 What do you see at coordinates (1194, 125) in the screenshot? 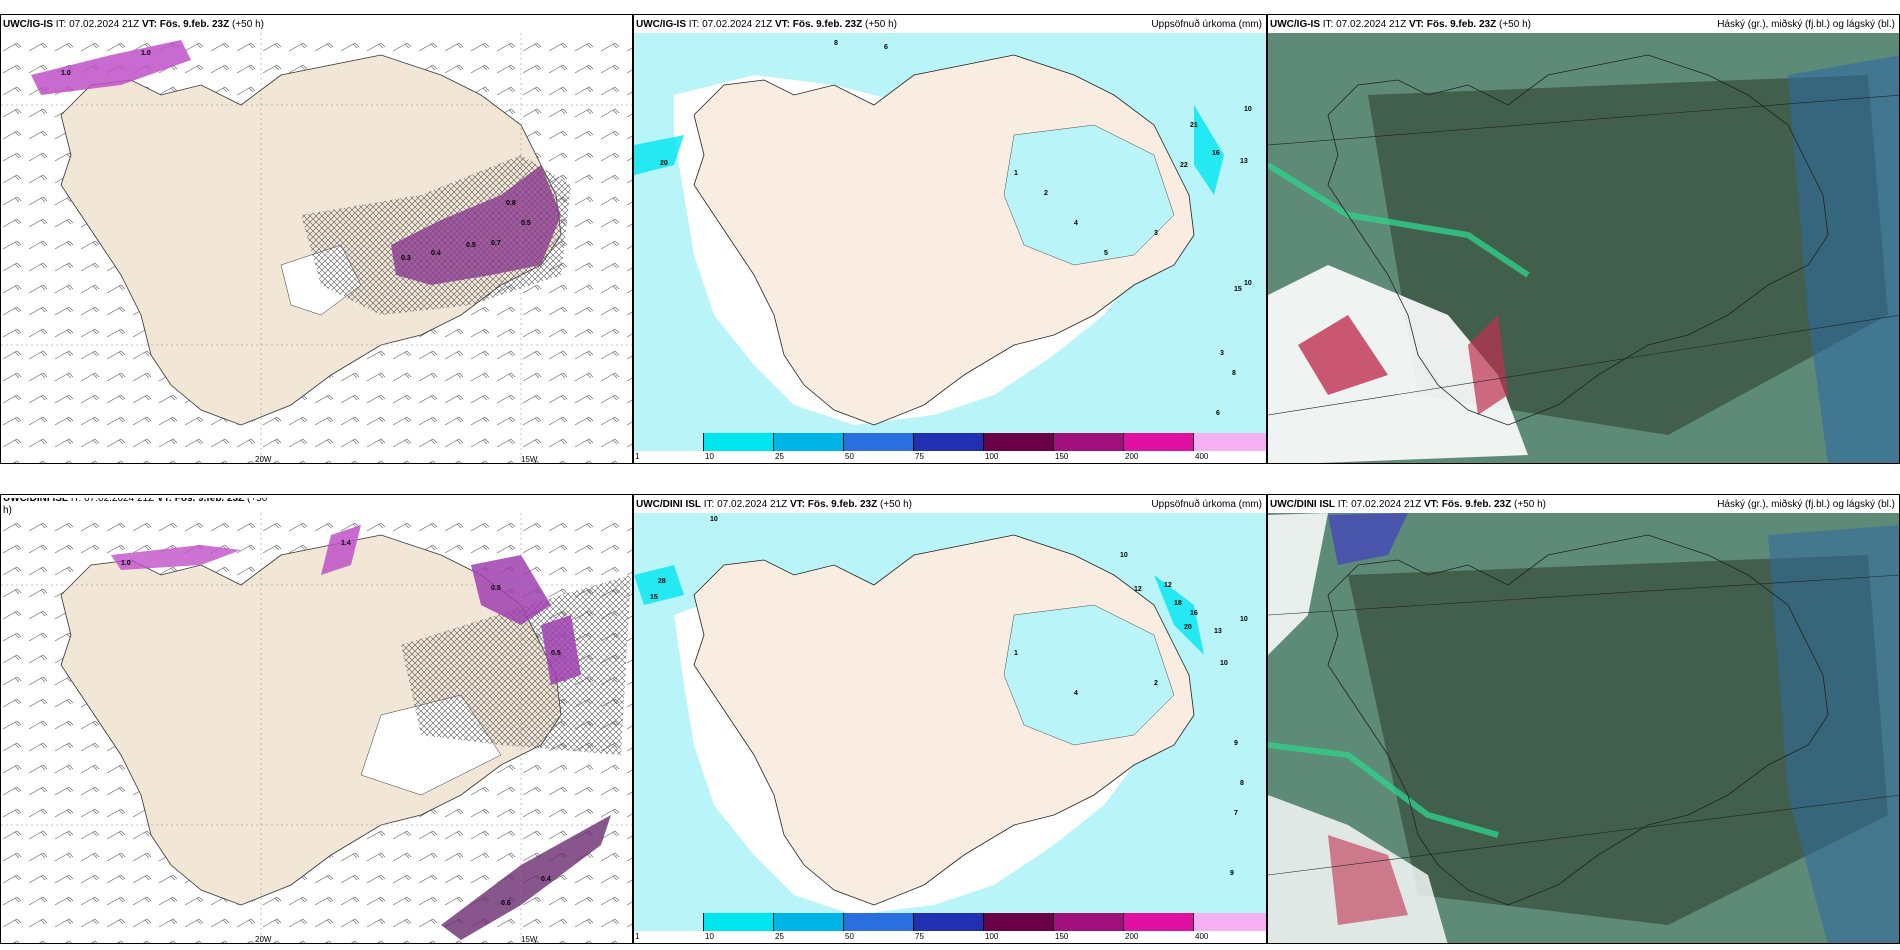
I see `svg-text: 21` at bounding box center [1194, 125].